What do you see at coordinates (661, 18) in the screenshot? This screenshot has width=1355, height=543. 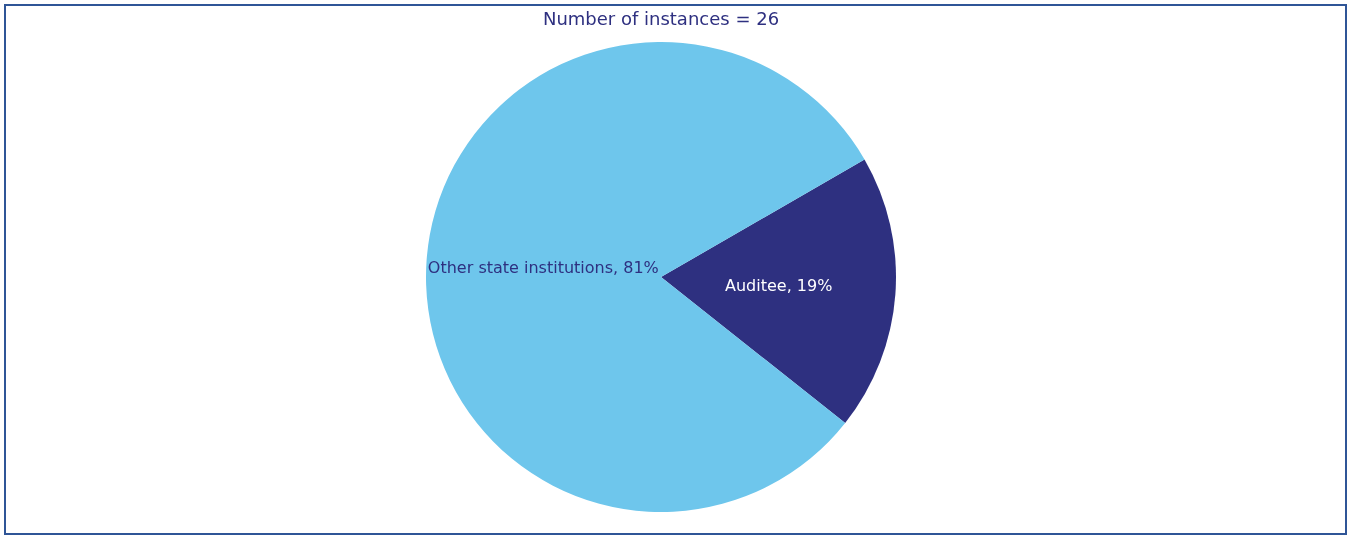 I see `chart-title: Number of instances = 26` at bounding box center [661, 18].